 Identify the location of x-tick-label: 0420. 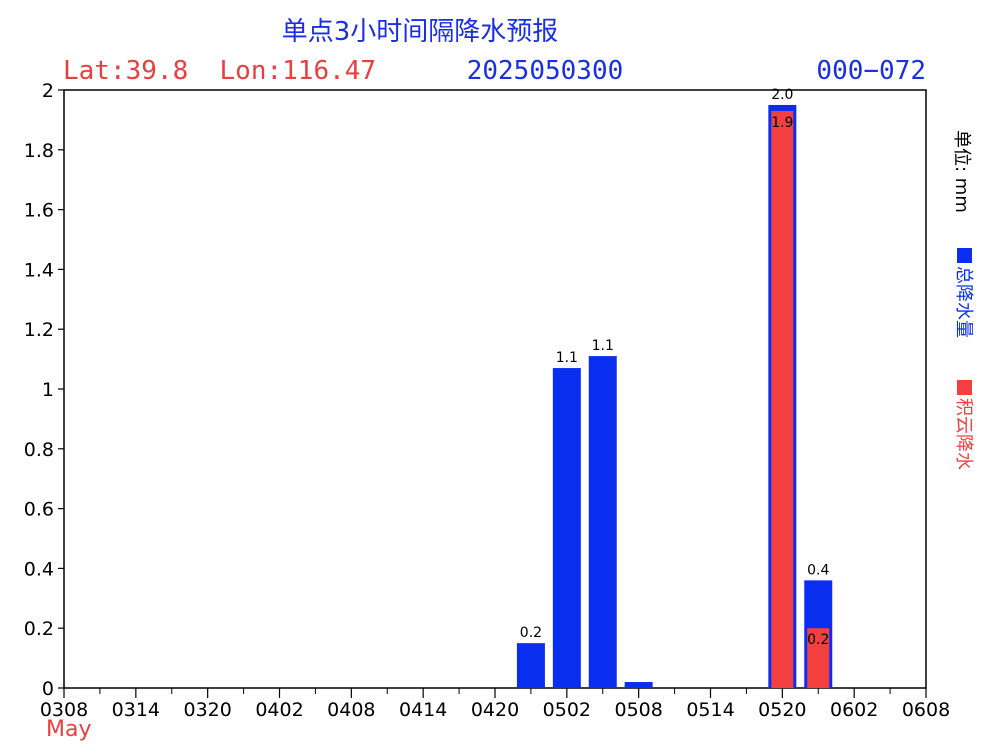
(495, 710).